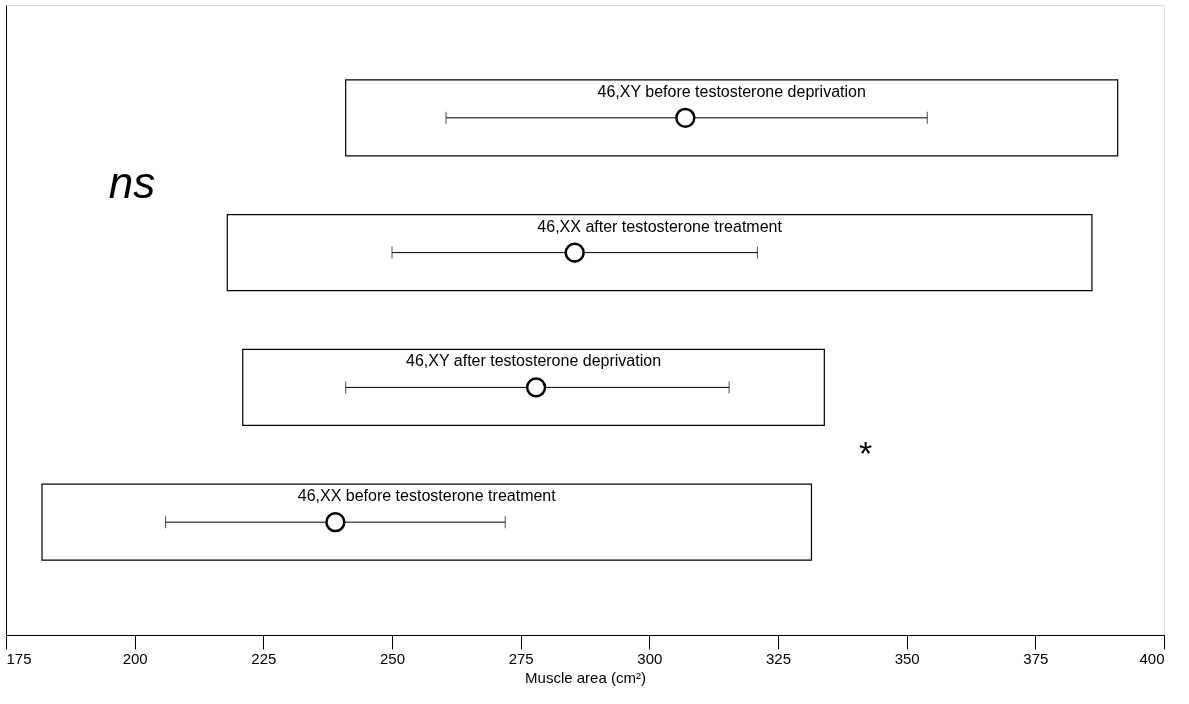 The width and height of the screenshot is (1189, 704). Describe the element at coordinates (135, 658) in the screenshot. I see `x-tick-label: 200` at that location.